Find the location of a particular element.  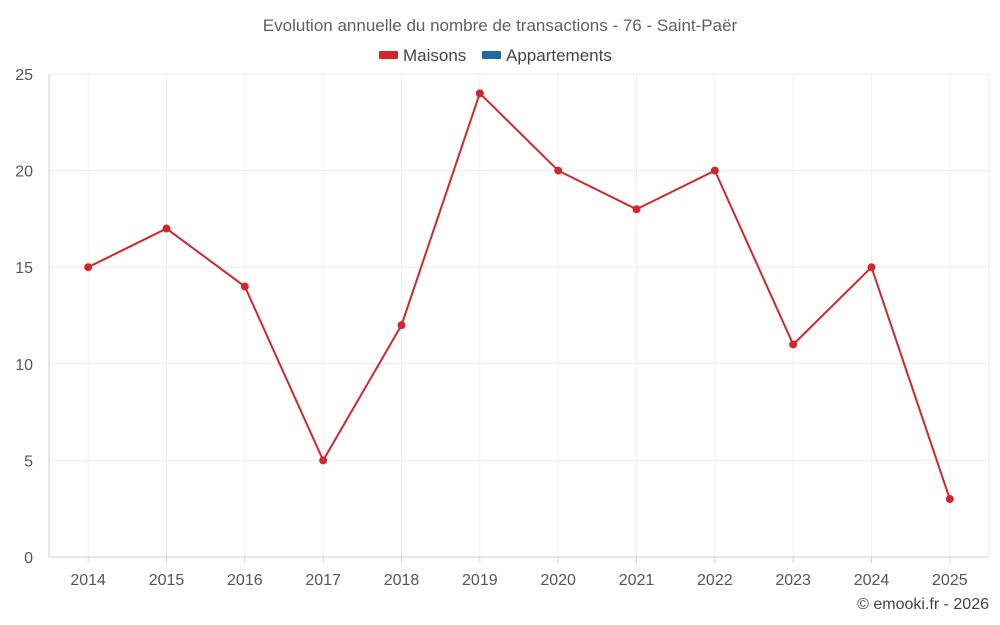

x-tick-label: 2023 is located at coordinates (793, 580).